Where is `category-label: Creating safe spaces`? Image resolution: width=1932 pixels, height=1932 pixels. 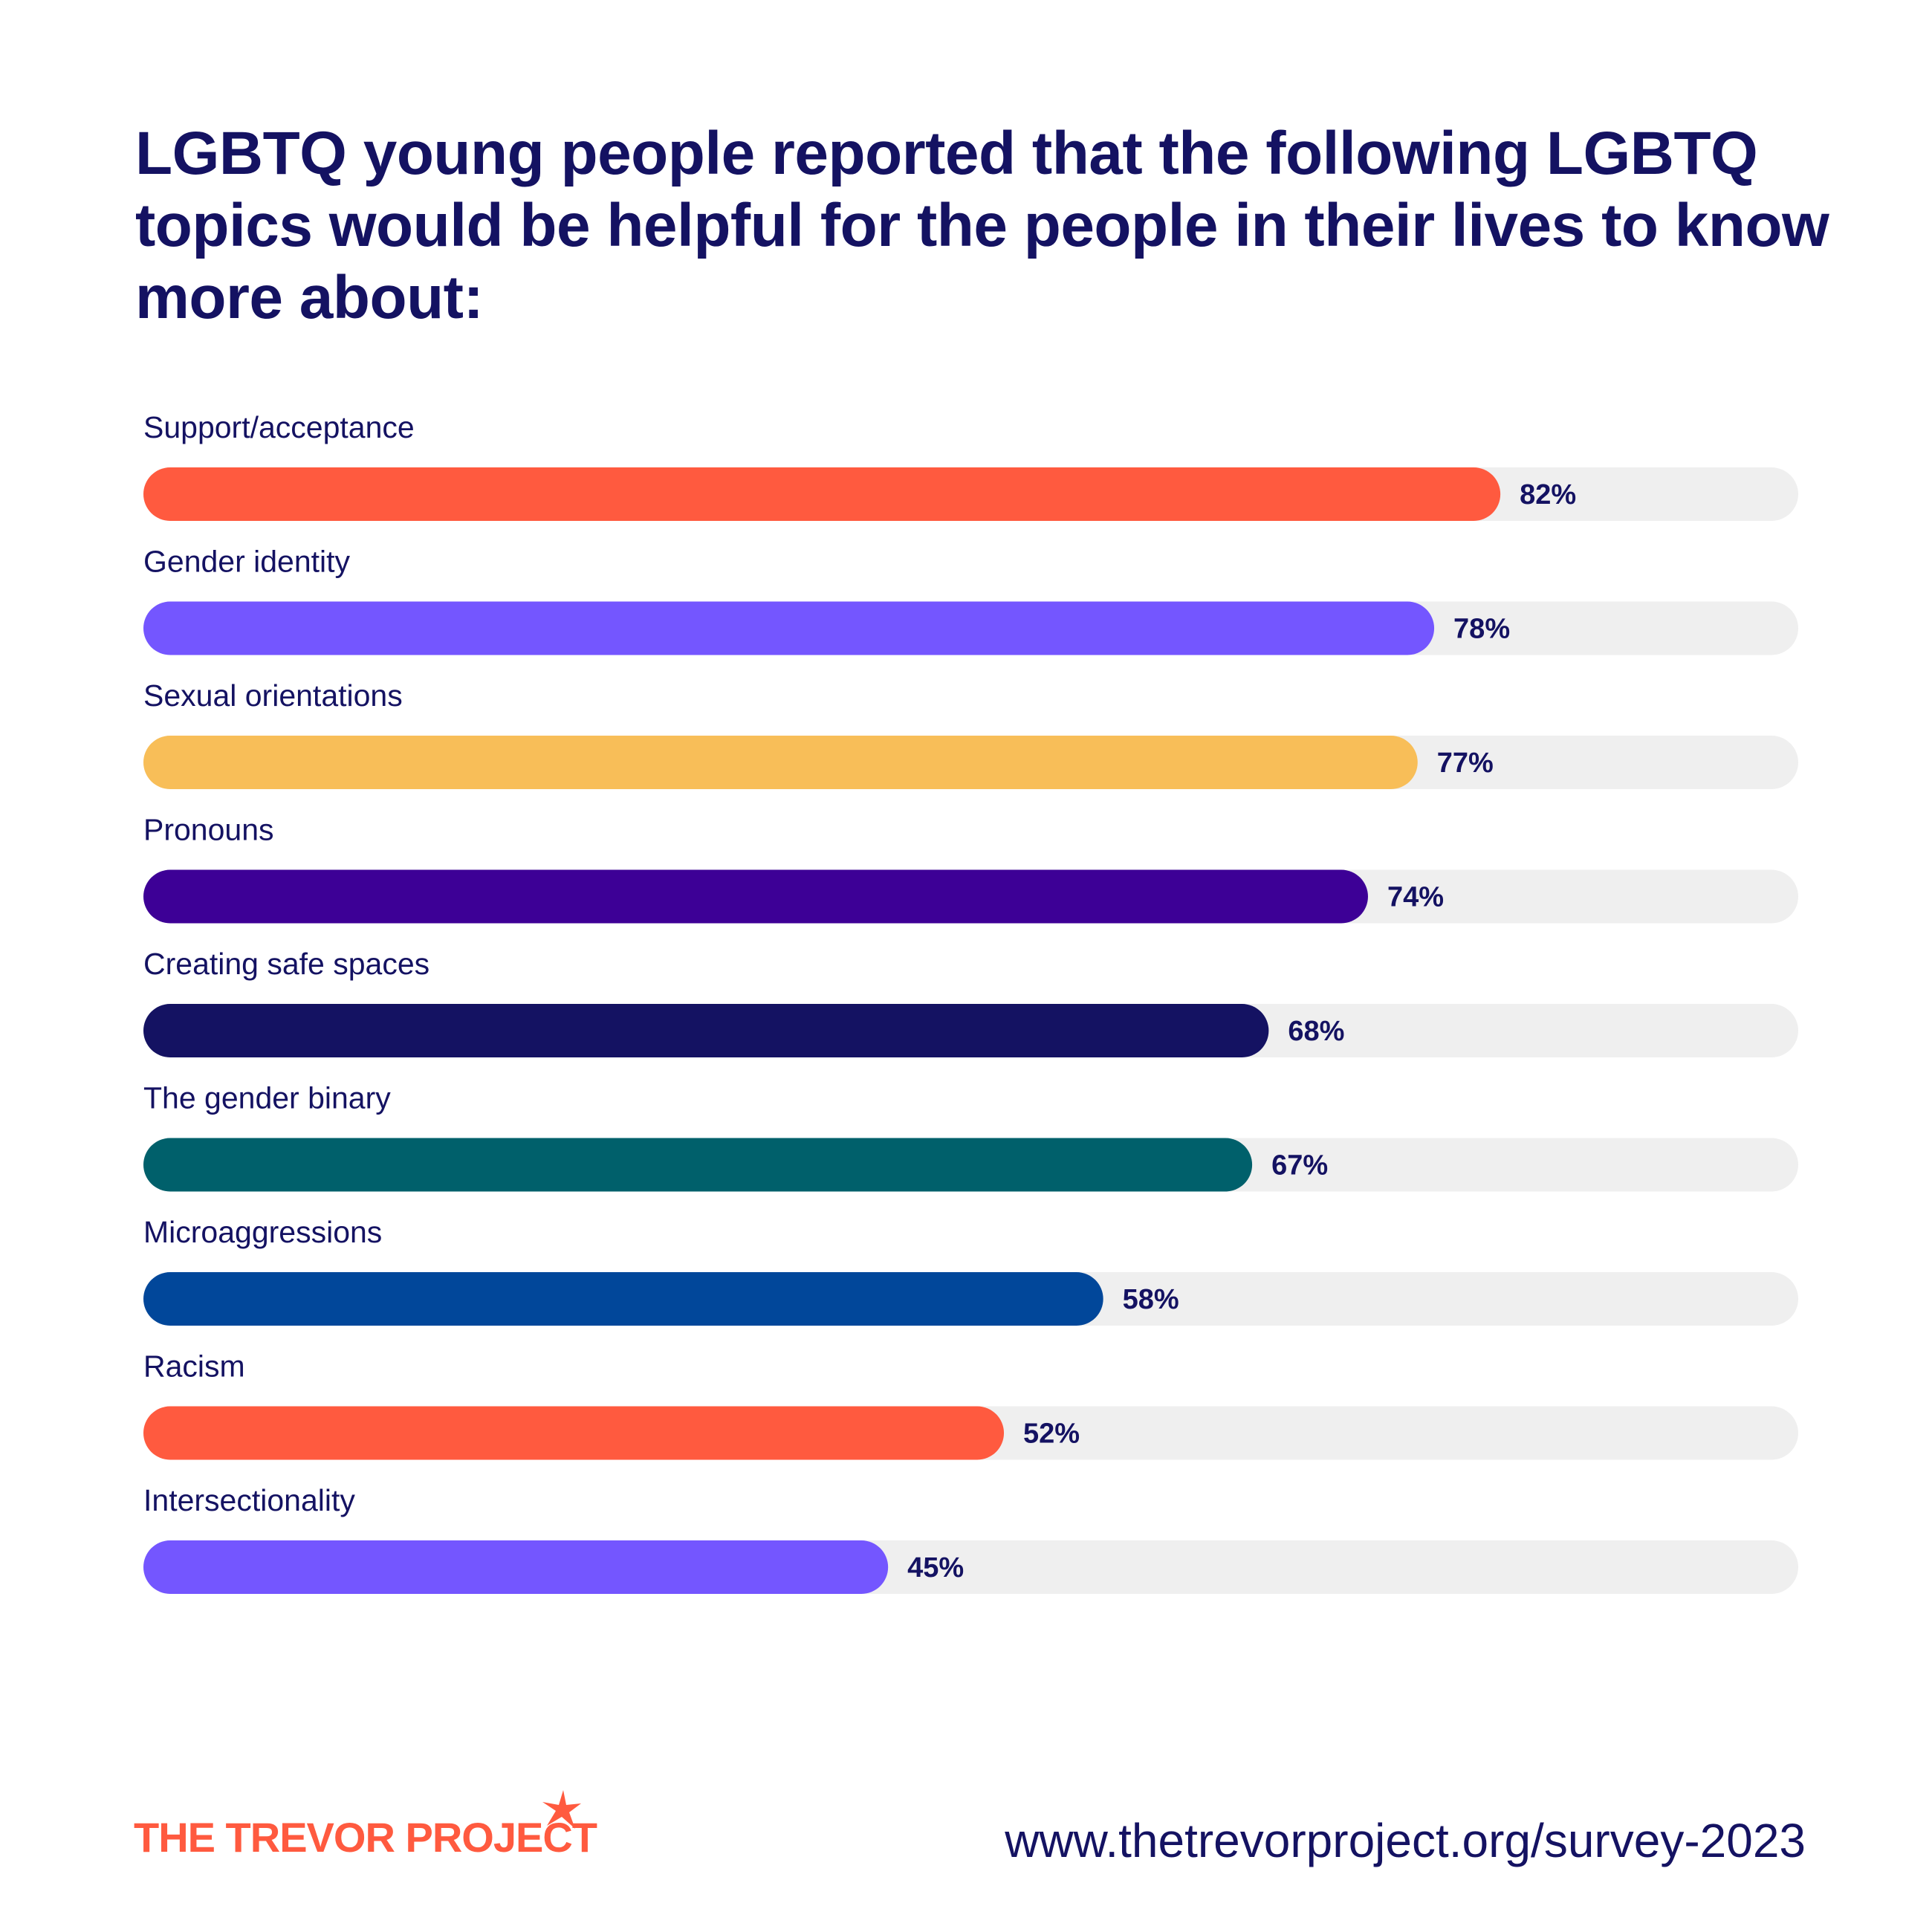 category-label: Creating safe spaces is located at coordinates (286, 964).